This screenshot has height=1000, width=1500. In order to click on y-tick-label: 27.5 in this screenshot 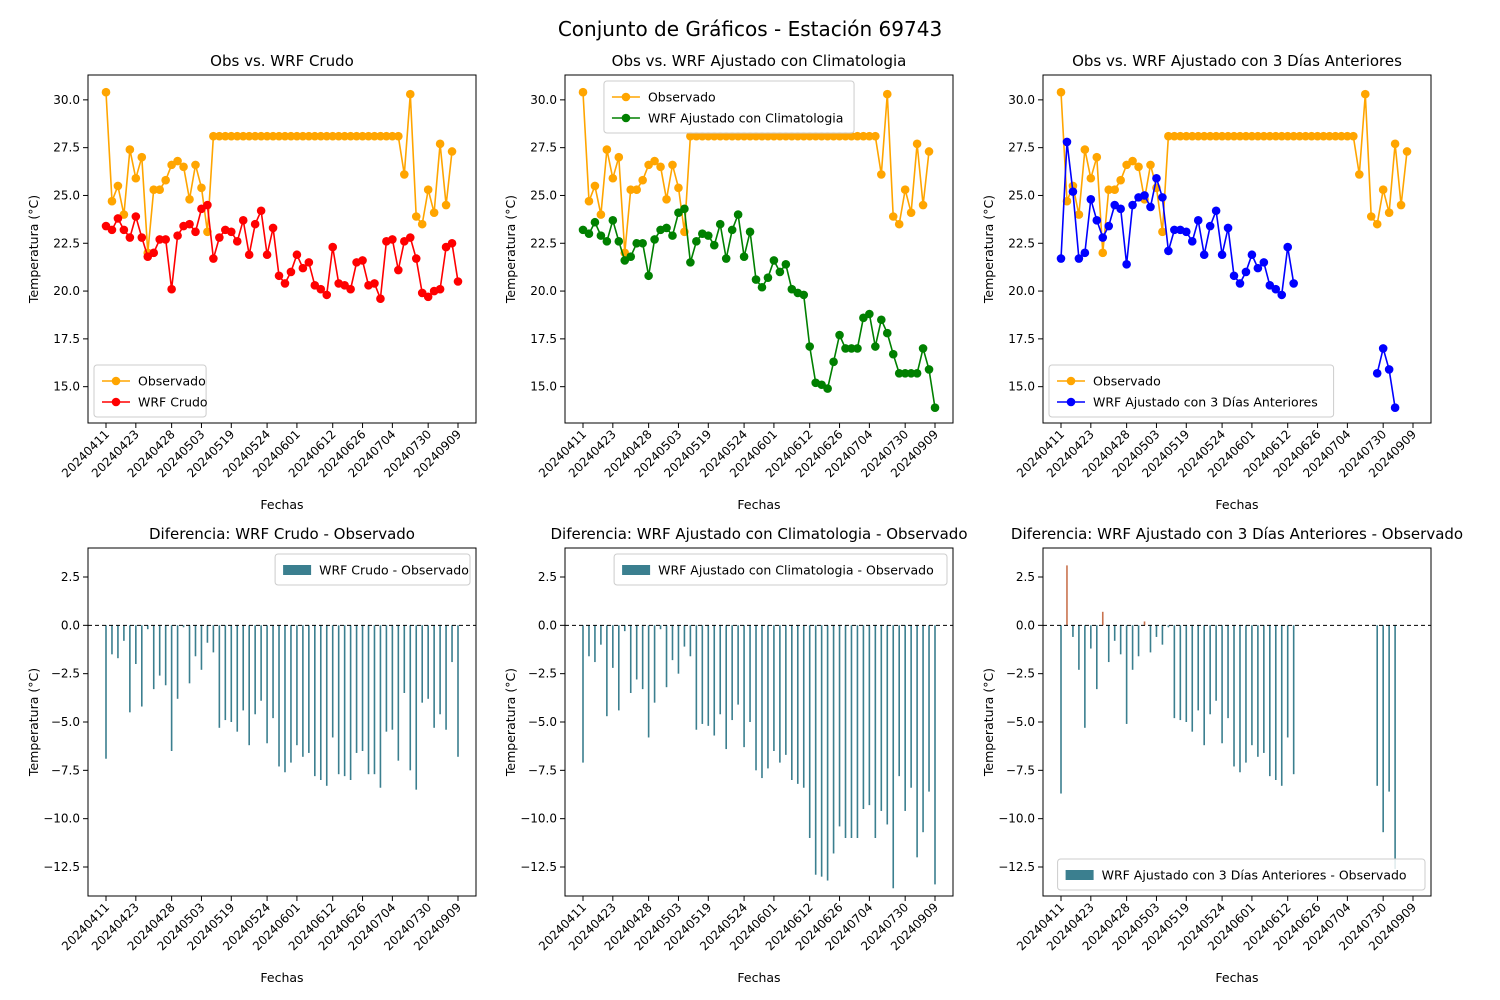, I will do `click(1021, 148)`.